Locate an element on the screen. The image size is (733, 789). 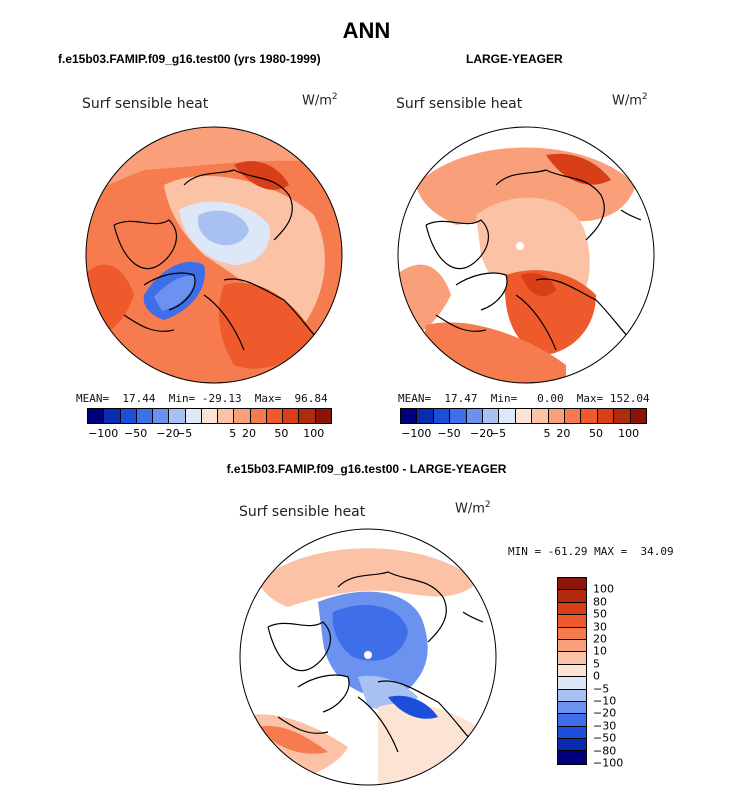
panel2-units-label: W/m2 is located at coordinates (630, 100).